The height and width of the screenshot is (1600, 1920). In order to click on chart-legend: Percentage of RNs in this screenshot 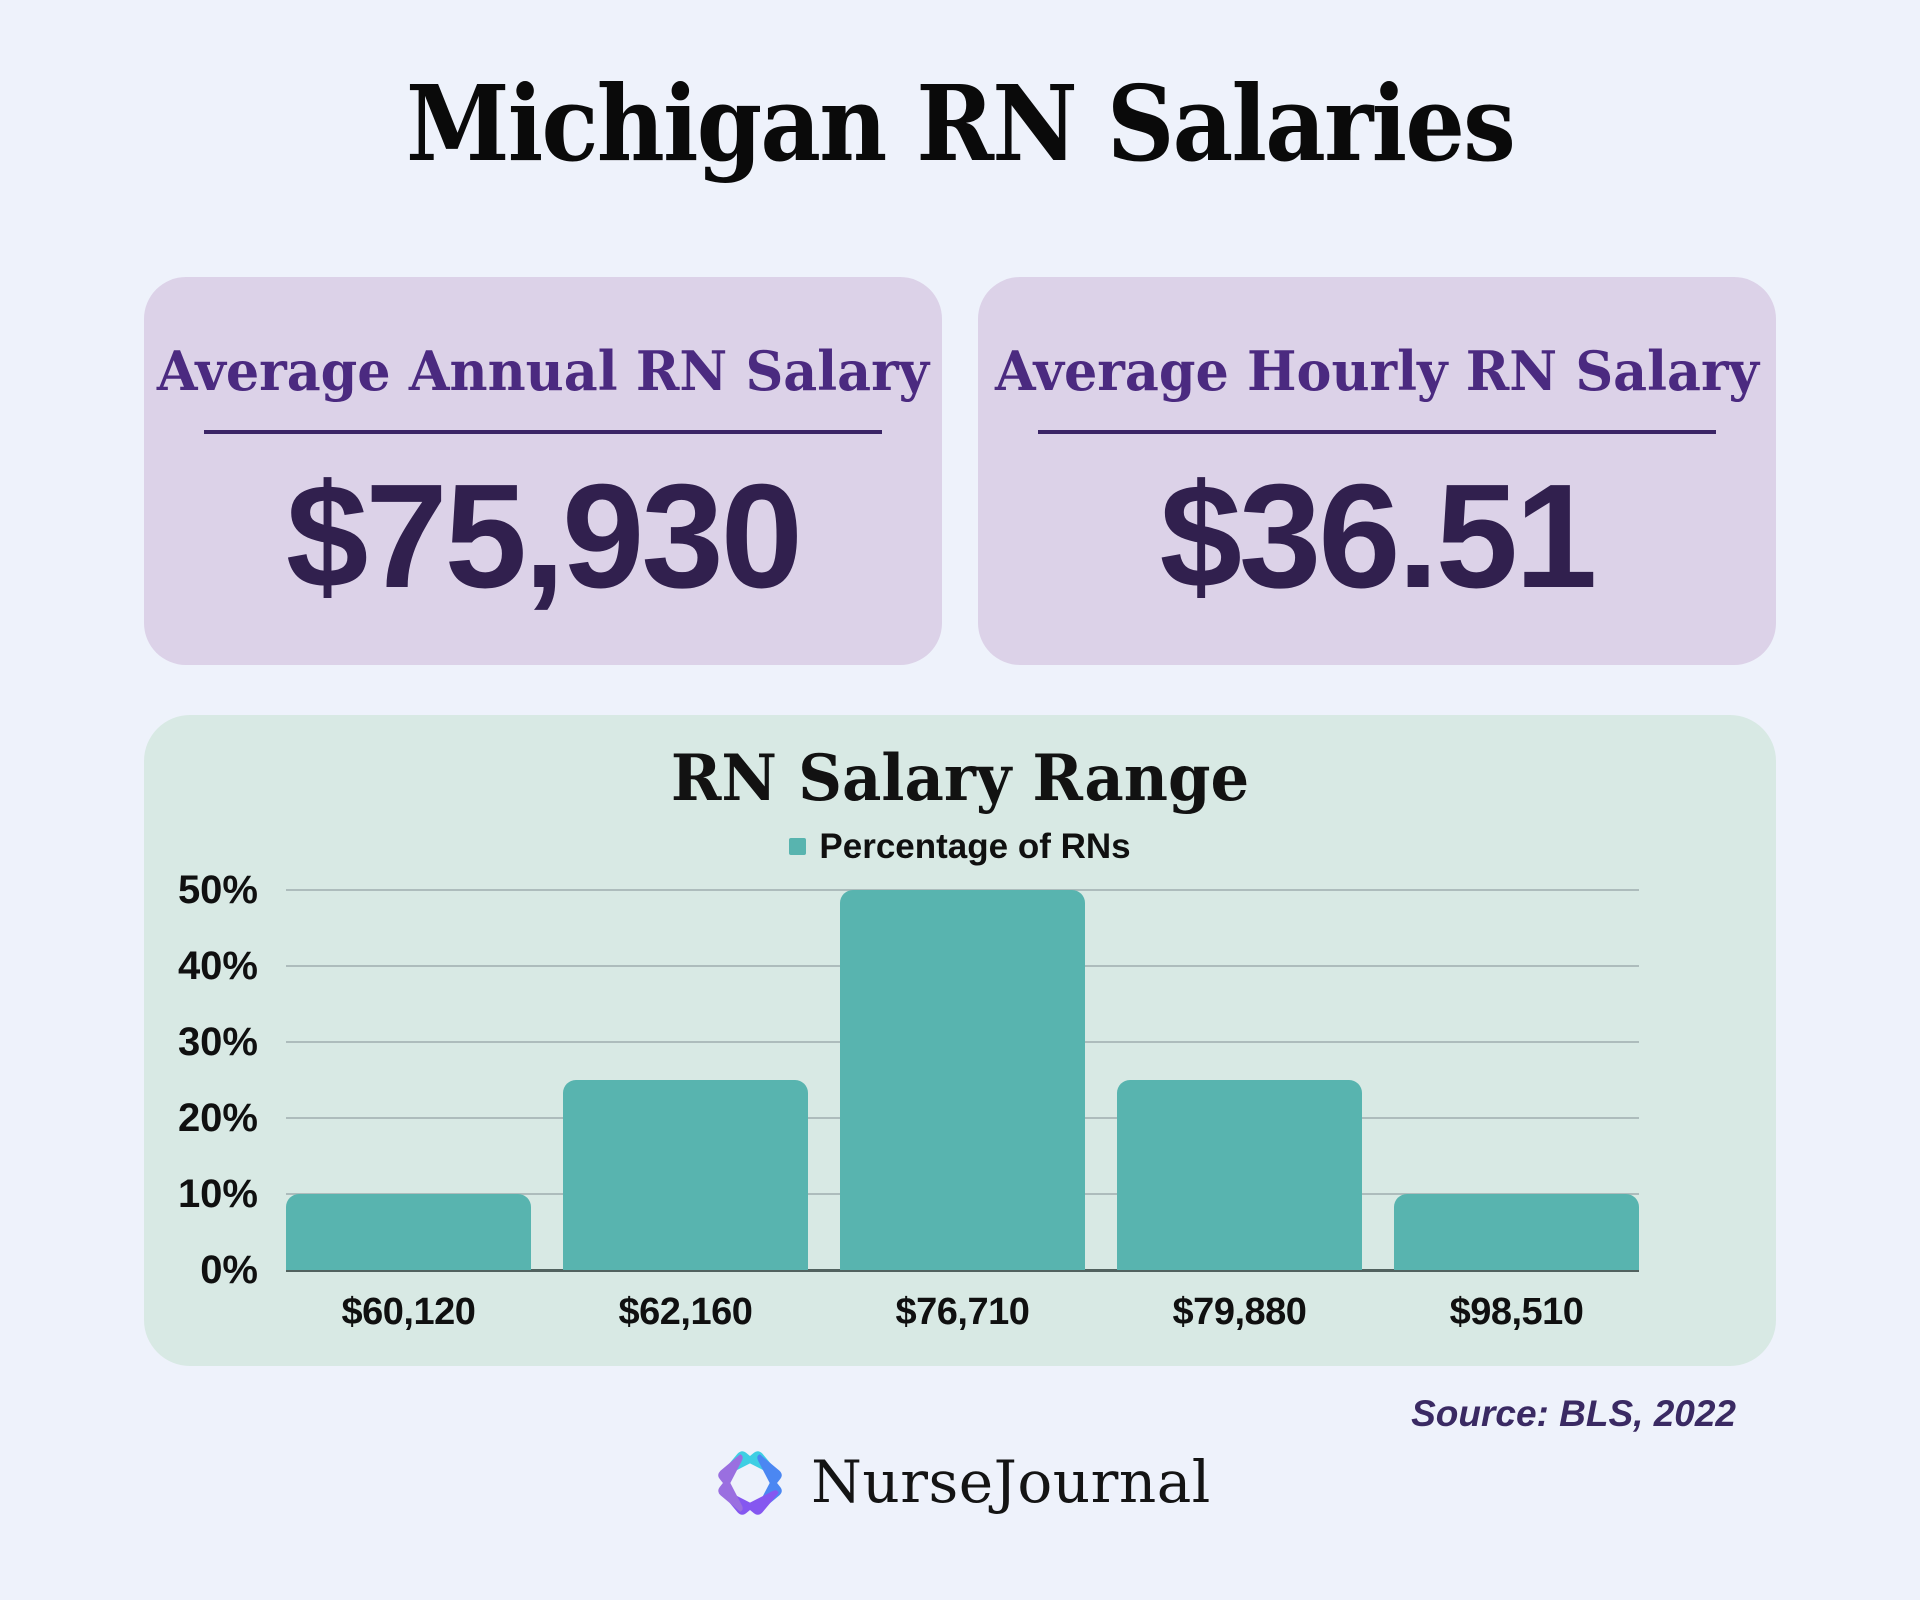, I will do `click(960, 847)`.